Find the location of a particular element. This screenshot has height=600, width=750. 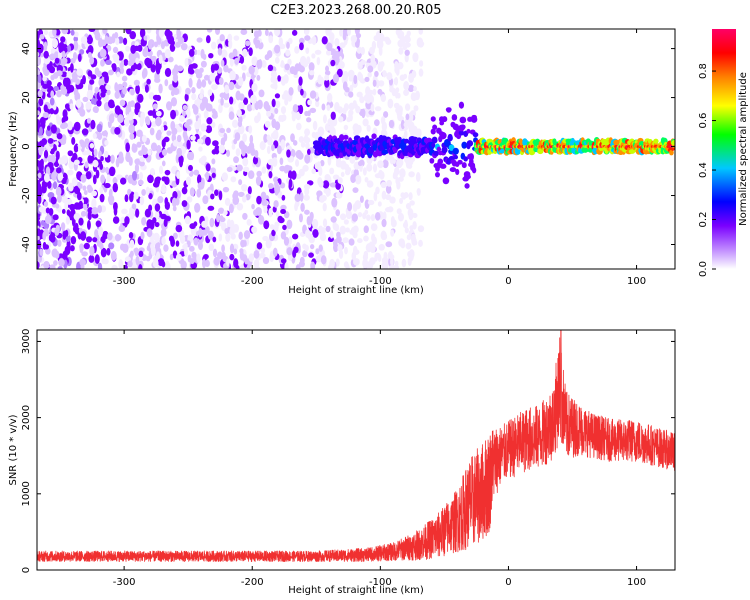

figure-title: C2E3.2023.268.00.20.R05 is located at coordinates (355, 10).